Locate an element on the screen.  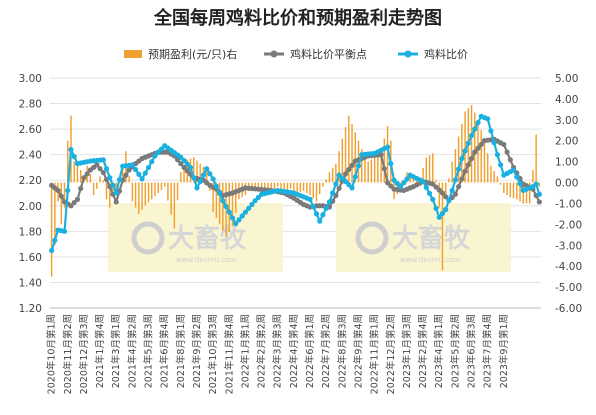
left-axis-tick-label: 2.20 is located at coordinates (30, 181).